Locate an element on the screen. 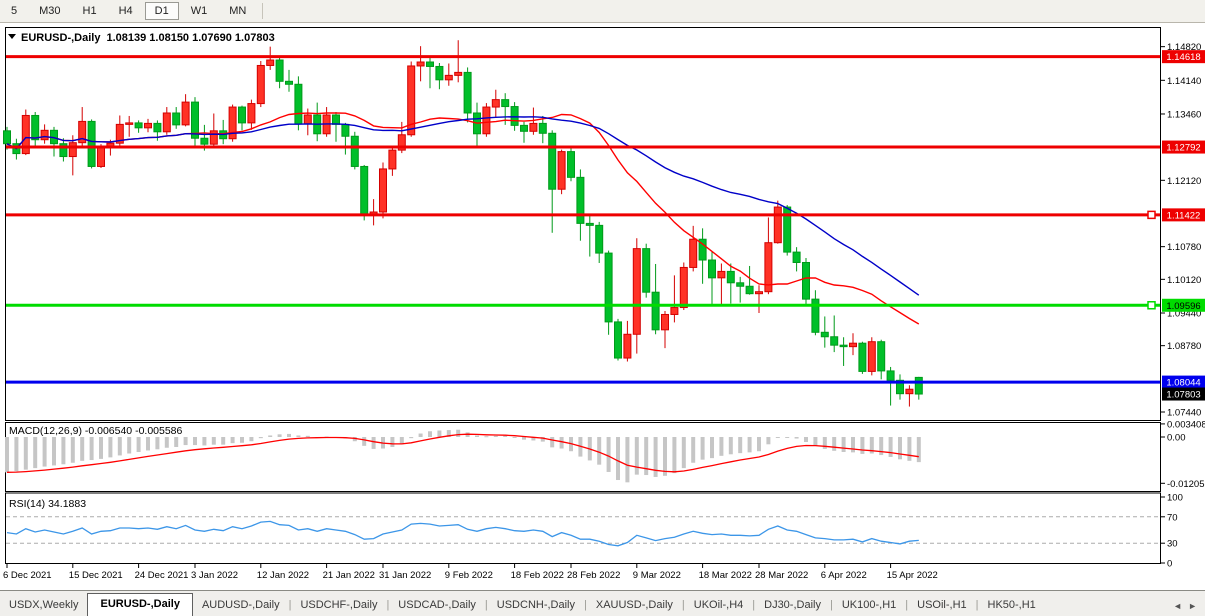 This screenshot has width=1205, height=616. price-tick-label: 1.07440 is located at coordinates (1184, 413).